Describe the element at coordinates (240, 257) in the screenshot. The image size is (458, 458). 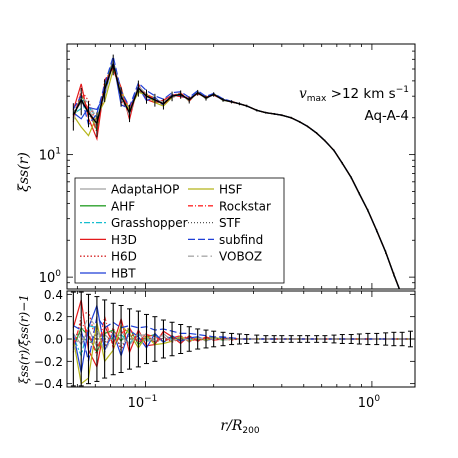
I see `legend-label-voboz: VOBOZ` at that location.